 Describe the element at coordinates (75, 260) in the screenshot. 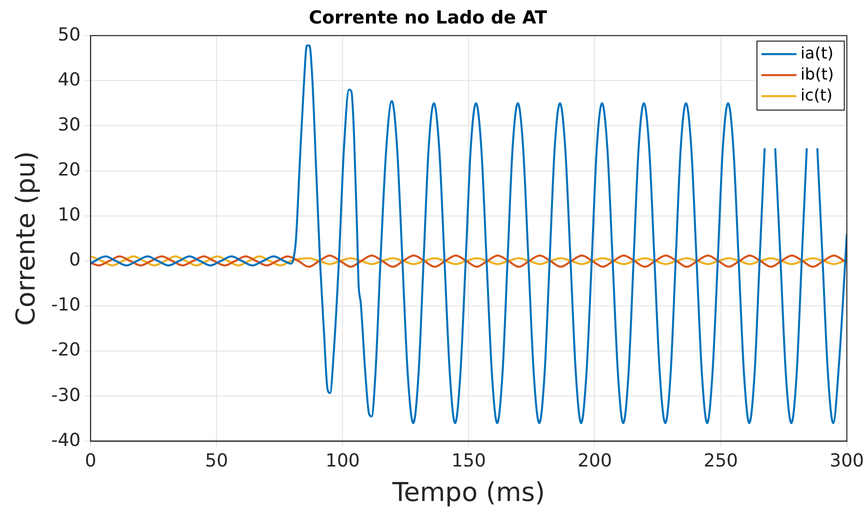

I see `y-tick-label: 0` at that location.